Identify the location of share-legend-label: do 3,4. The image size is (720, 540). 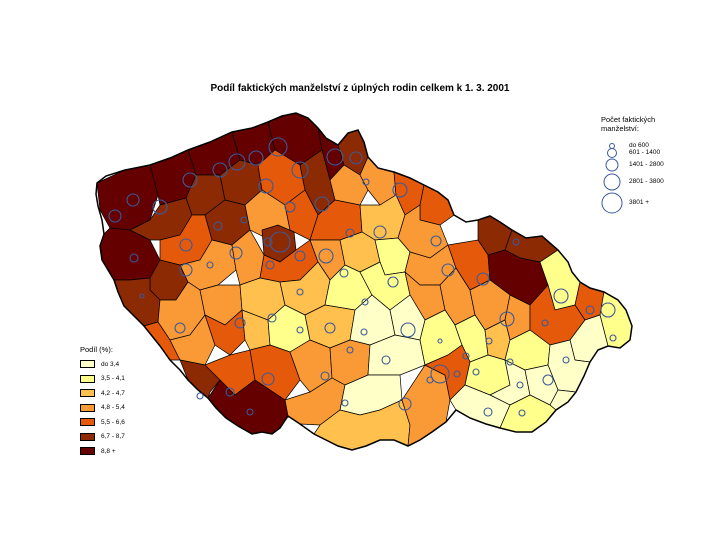
(110, 364).